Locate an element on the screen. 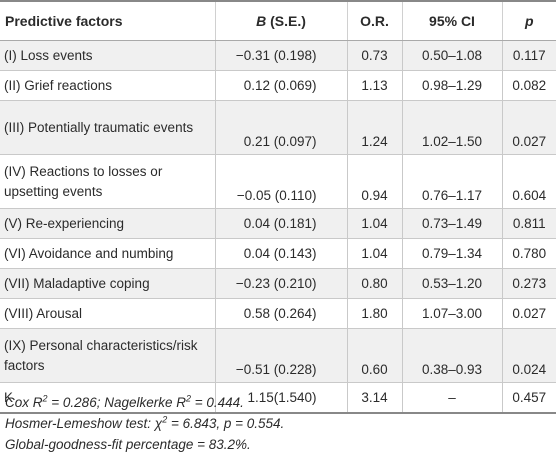 The image size is (556, 459). row-ci: 0.53–1.20 is located at coordinates (451, 283).